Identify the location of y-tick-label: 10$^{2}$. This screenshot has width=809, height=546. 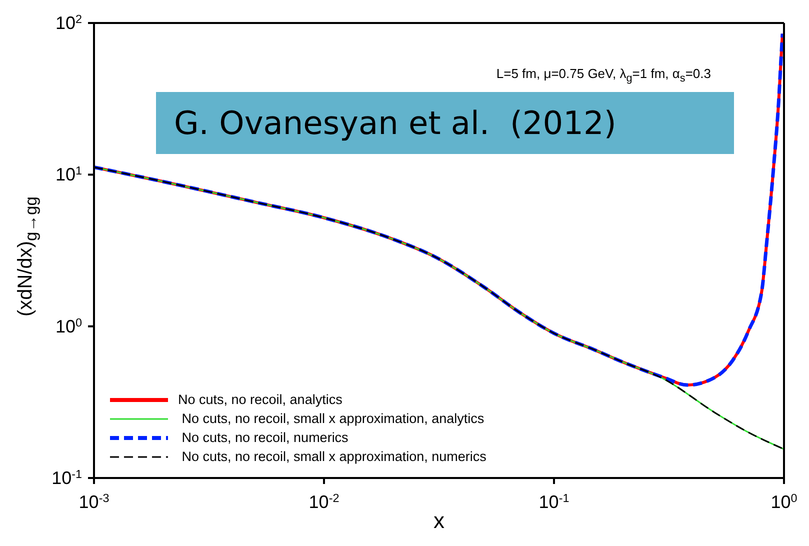
(68, 22).